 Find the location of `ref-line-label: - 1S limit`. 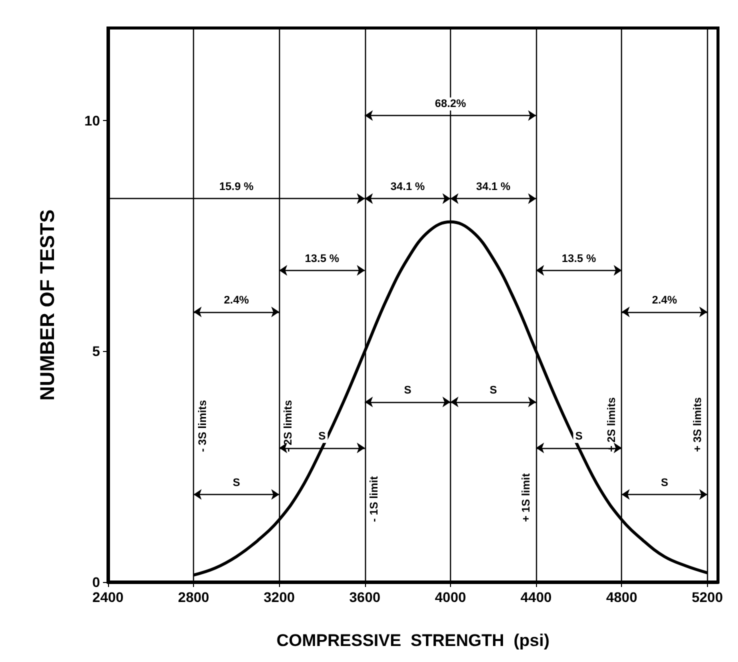

ref-line-label: - 1S limit is located at coordinates (374, 499).